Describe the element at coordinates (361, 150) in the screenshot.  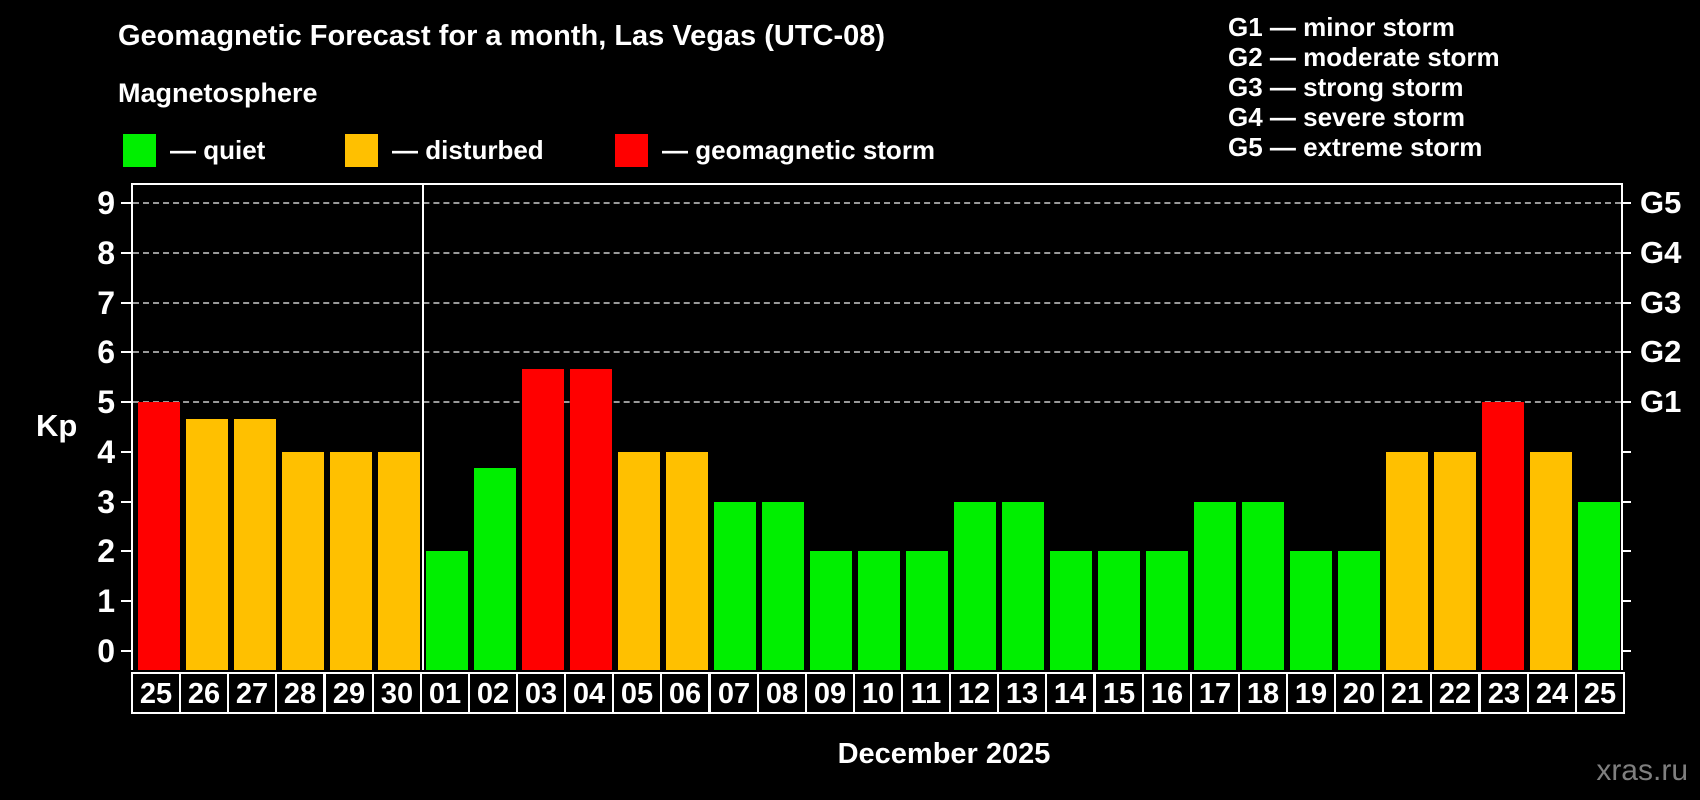
I see `disturbed-color-swatch` at that location.